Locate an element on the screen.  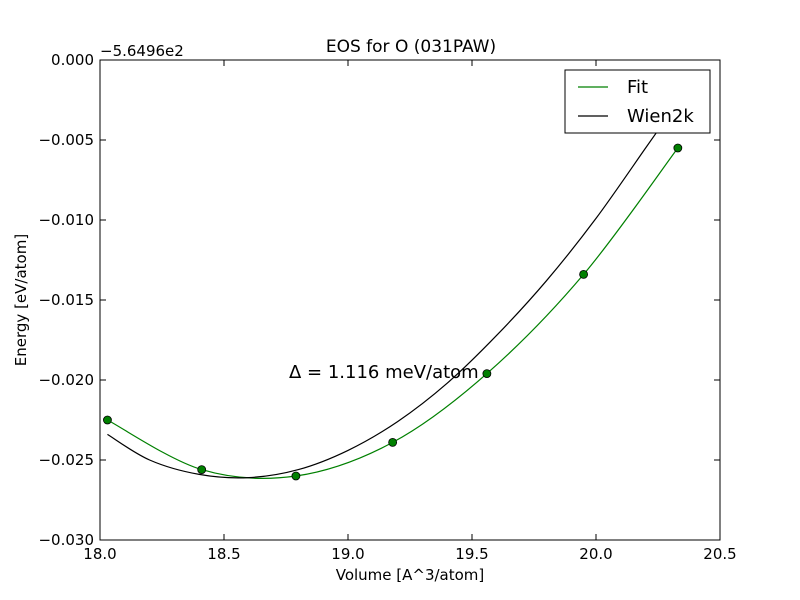
x-tick-label: 18.0 is located at coordinates (99, 554).